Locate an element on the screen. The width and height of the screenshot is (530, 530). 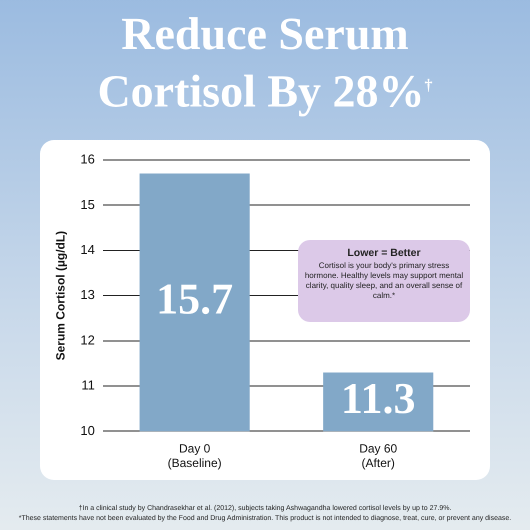
annotation: Cortisol is your body's primary stress hormone. Healthy levels may support mental clarity, quality sleep, and an overall sense of calm.* is located at coordinates (384, 281).